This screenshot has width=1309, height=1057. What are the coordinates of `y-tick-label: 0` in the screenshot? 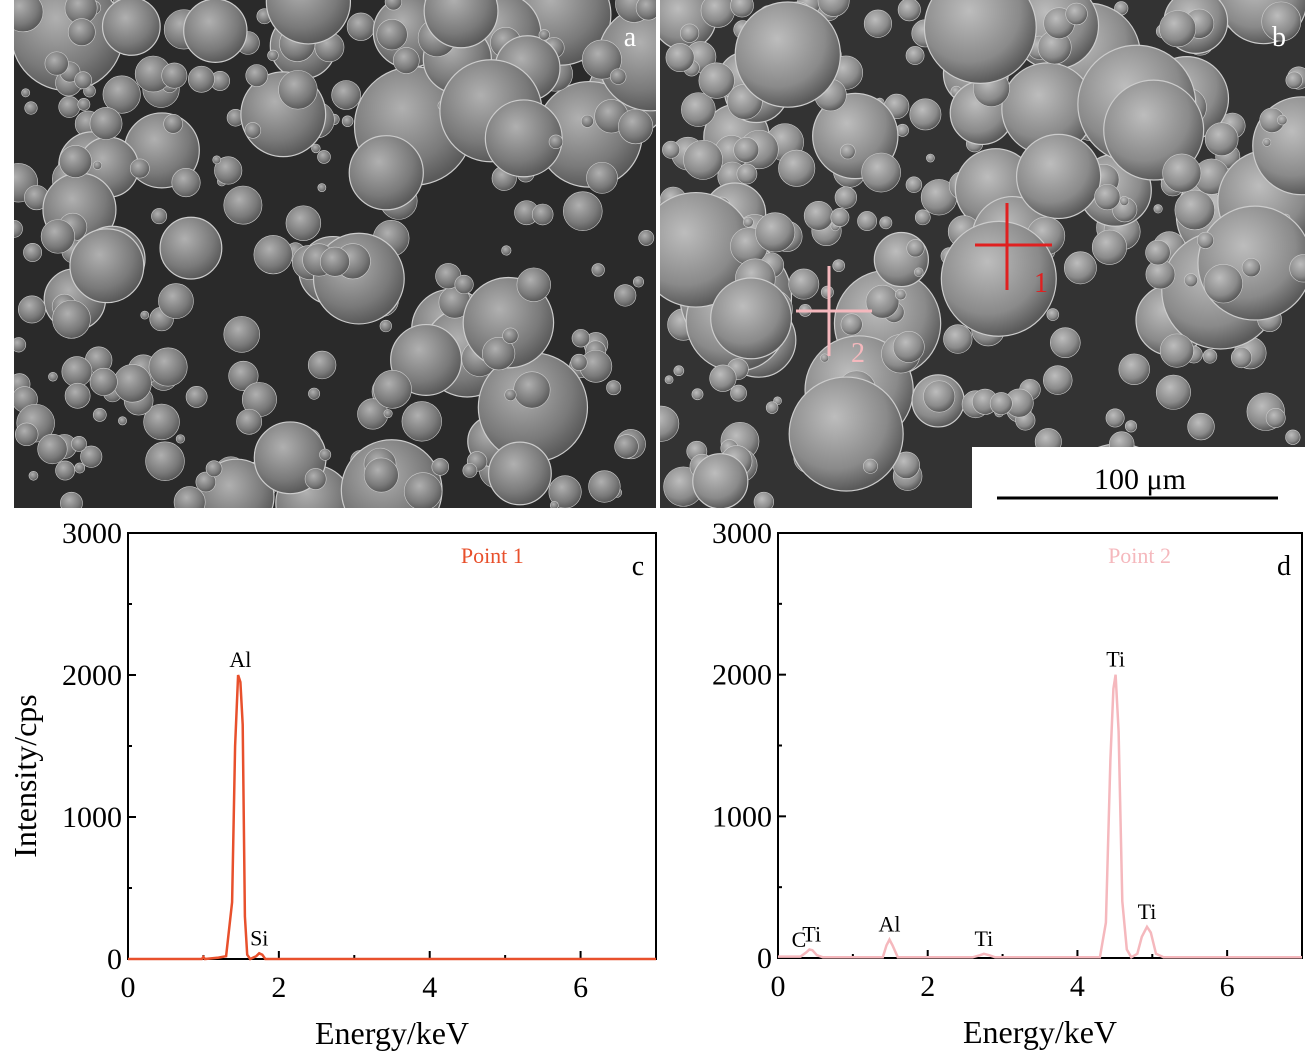 It's located at (114, 959).